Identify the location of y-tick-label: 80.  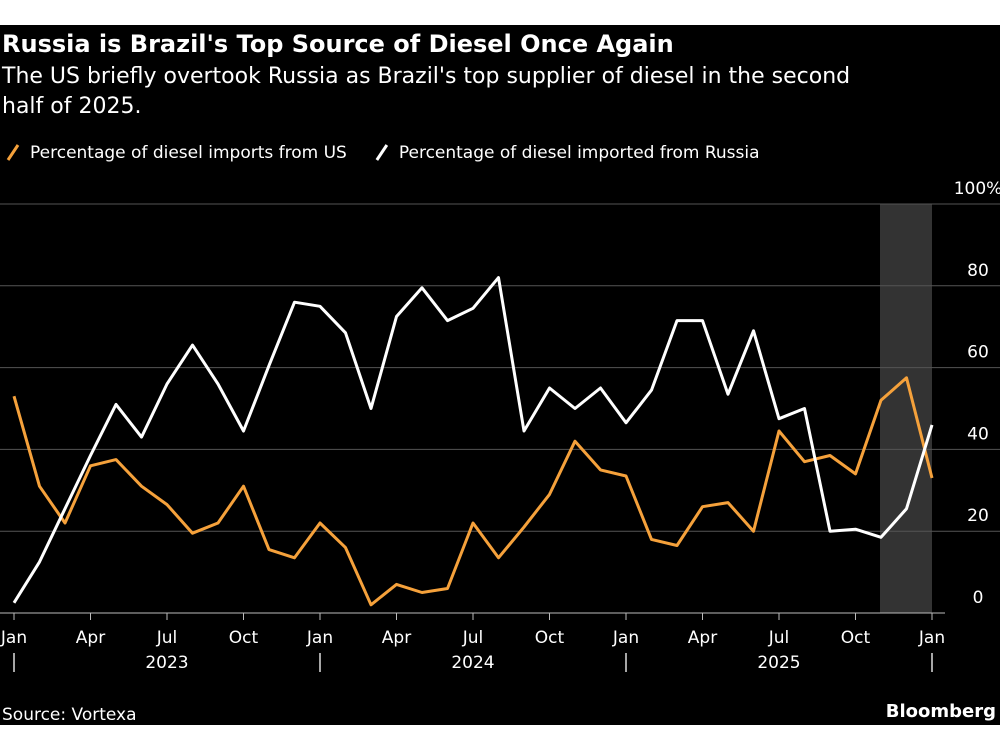
(978, 271).